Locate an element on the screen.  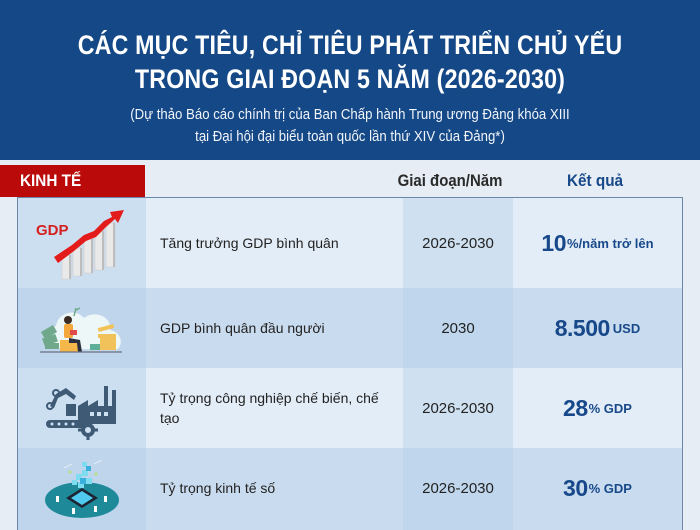
icon-cell: GDP is located at coordinates (82, 243).